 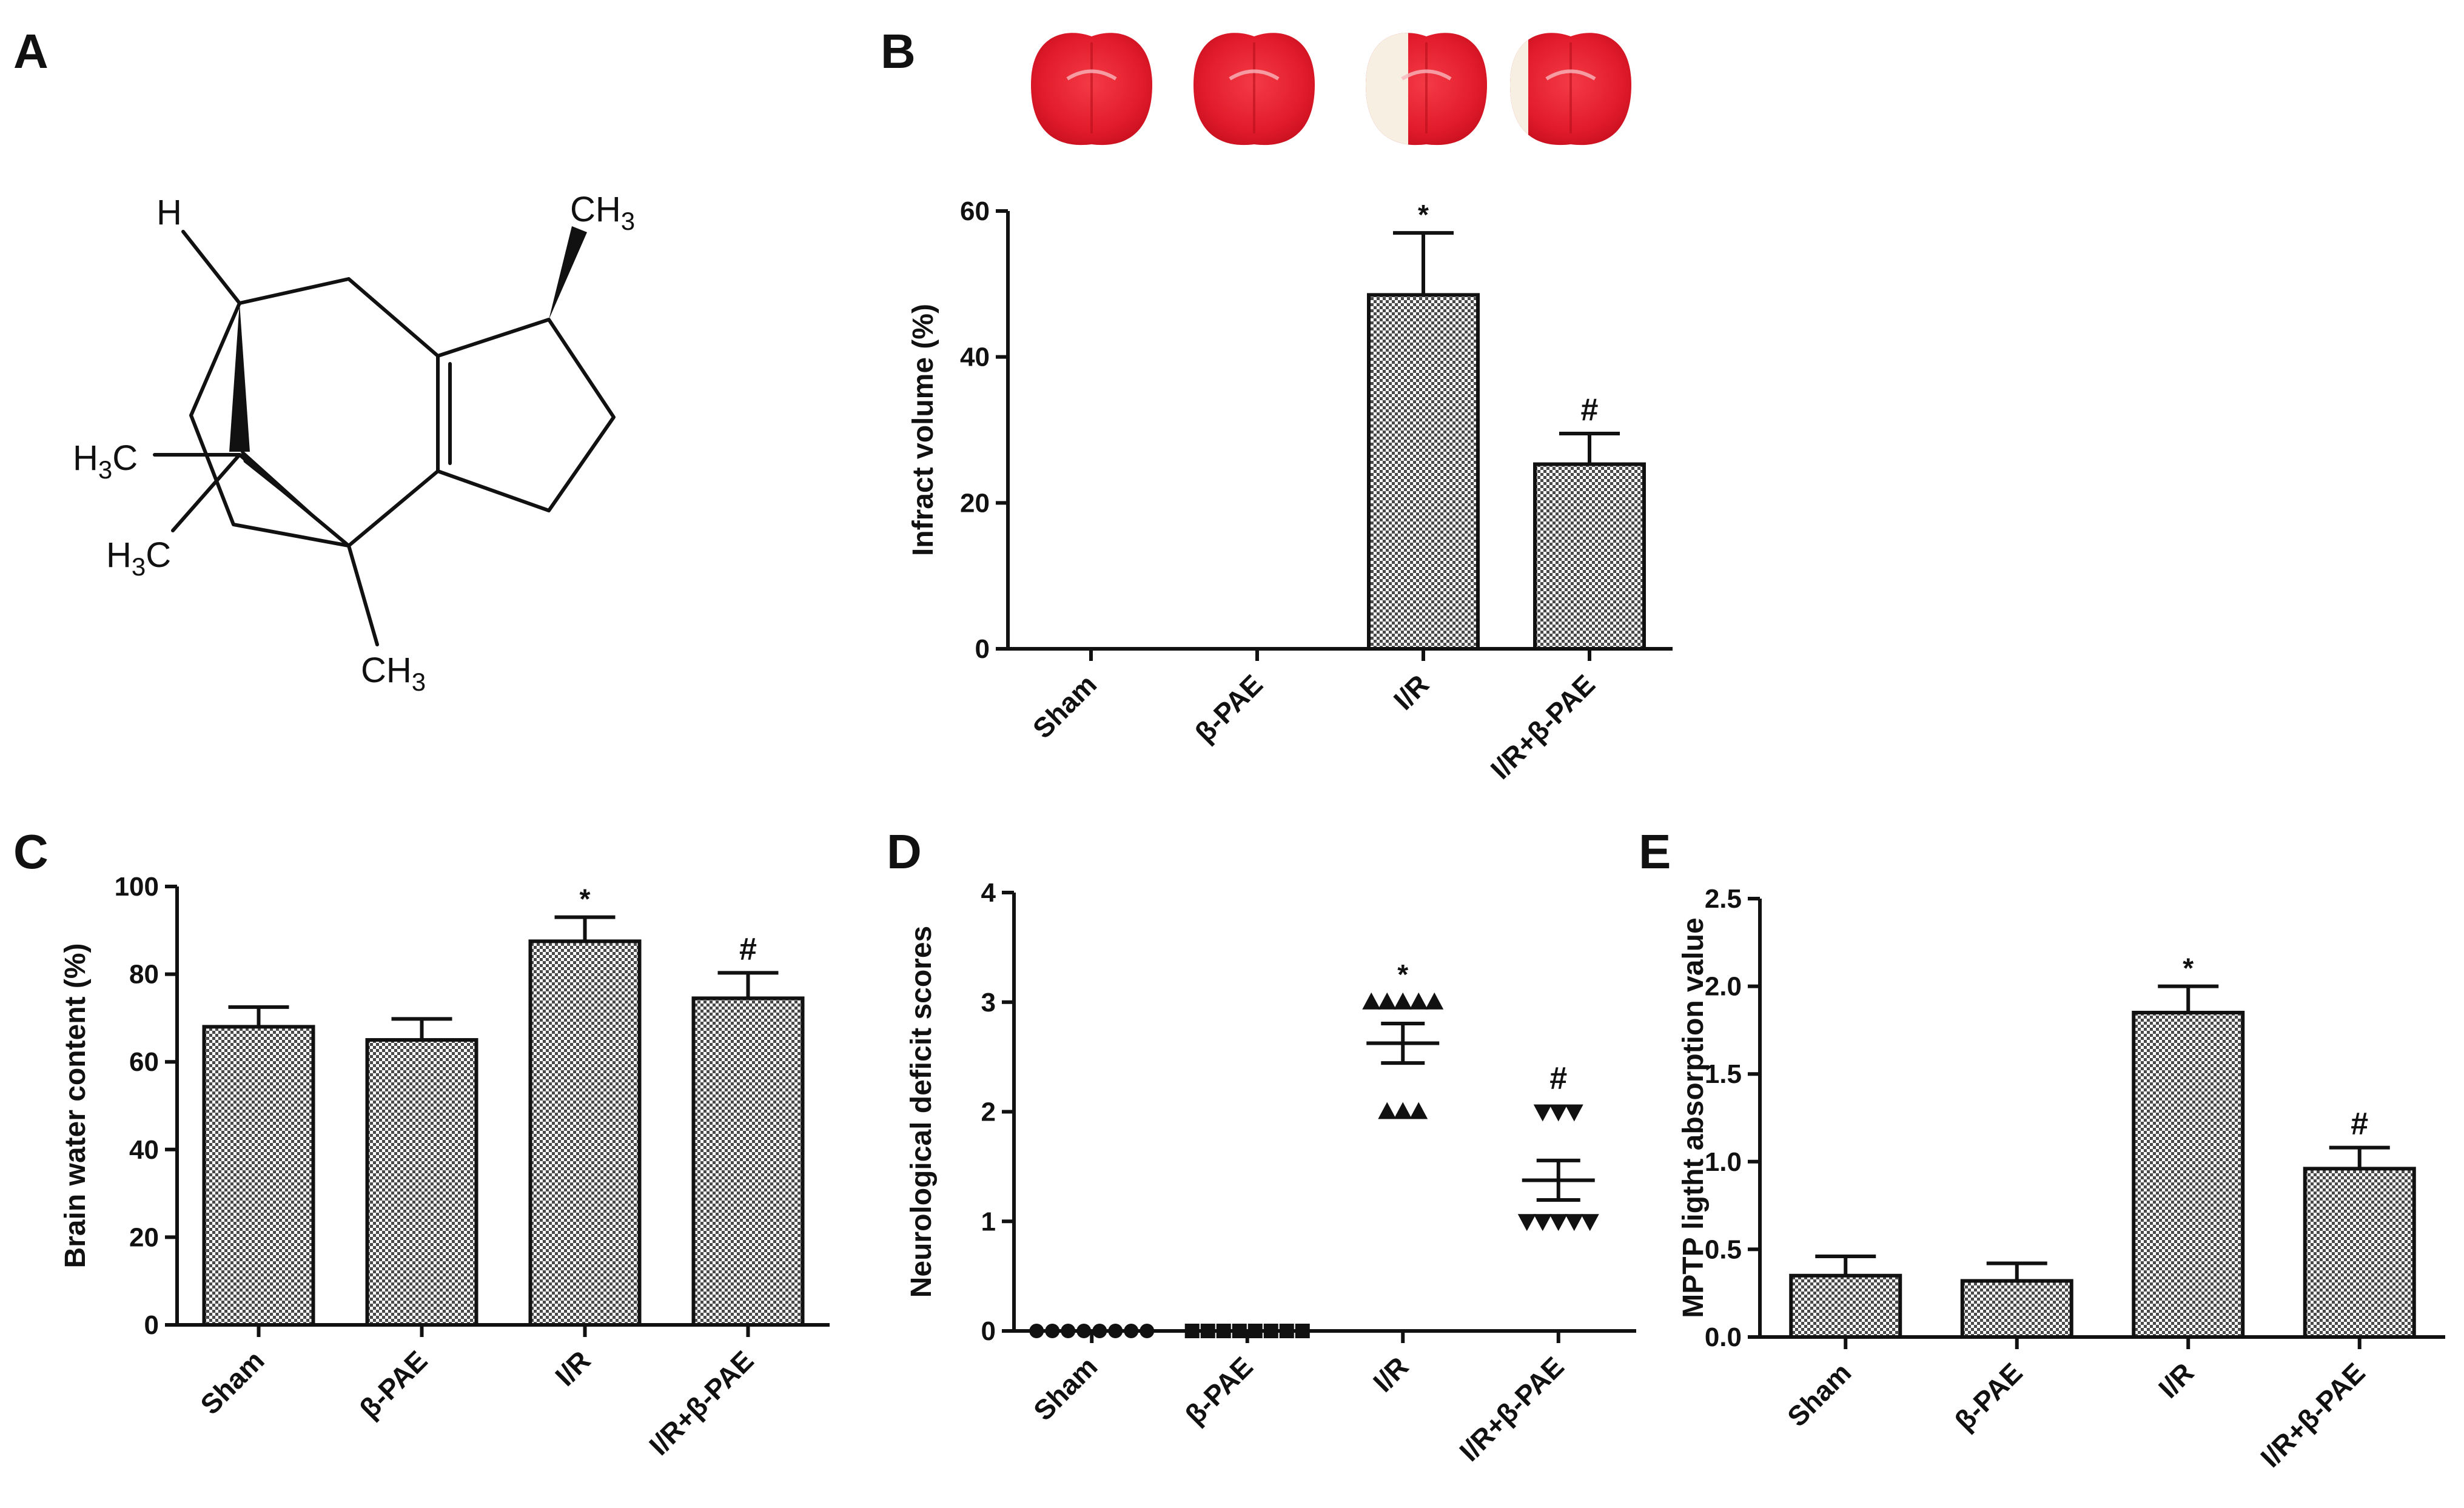 What do you see at coordinates (1694, 1117) in the screenshot?
I see `y-axis-label: MPTP ligtht absorption value` at bounding box center [1694, 1117].